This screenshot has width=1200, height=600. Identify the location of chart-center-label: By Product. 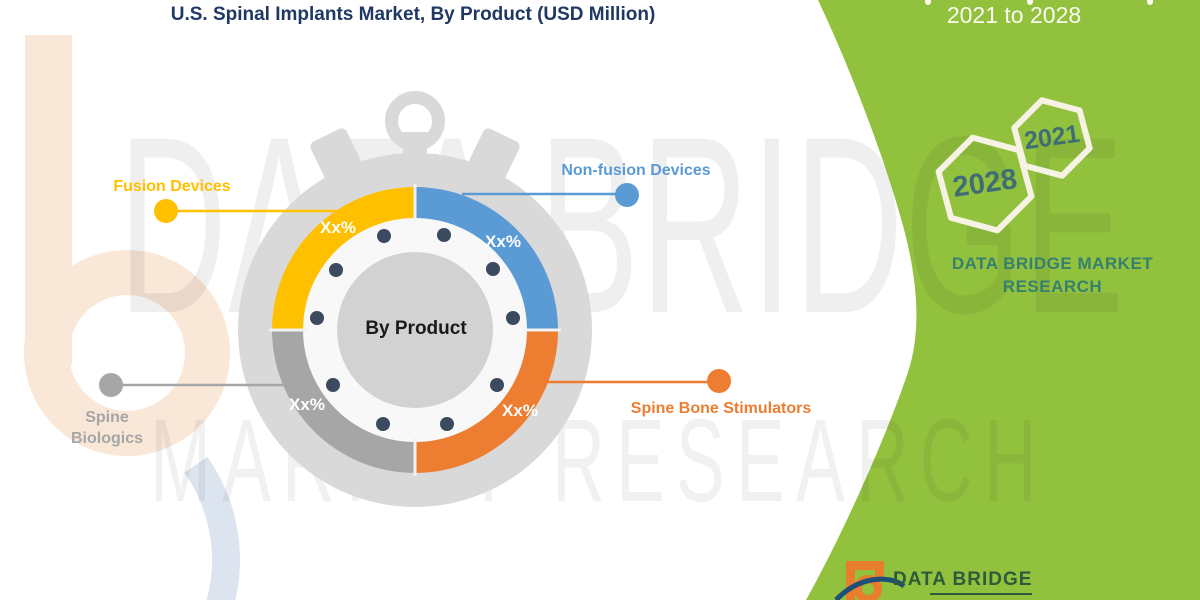
(416, 328).